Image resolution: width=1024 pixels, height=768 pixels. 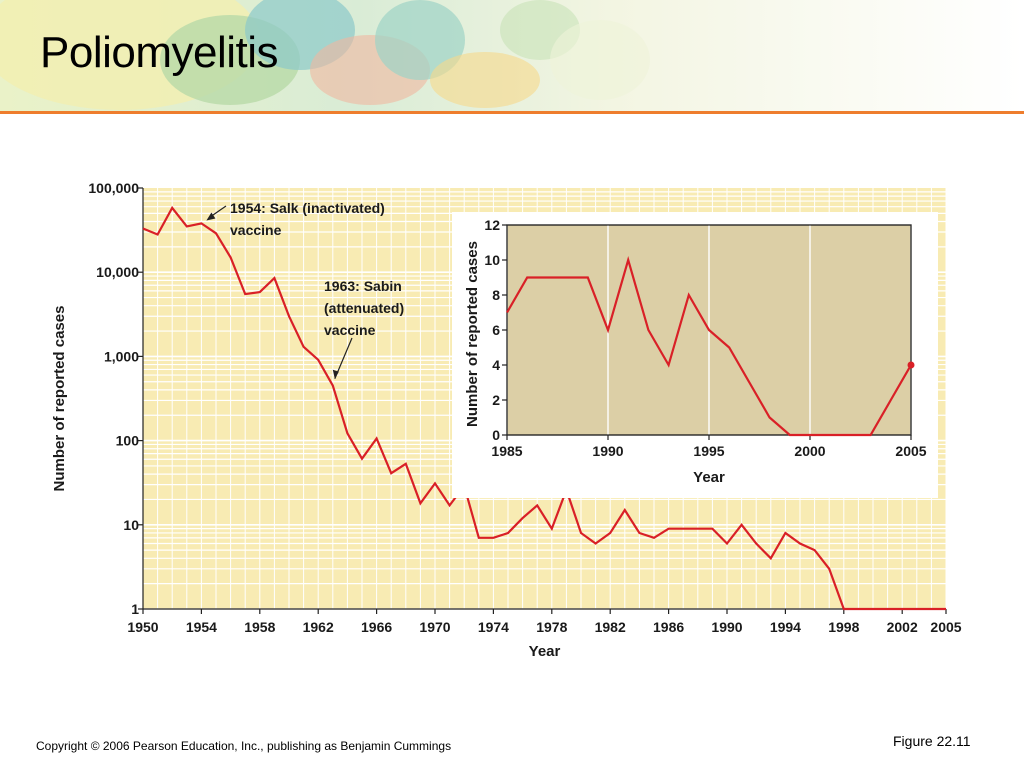 What do you see at coordinates (492, 225) in the screenshot?
I see `inset-y-tick-label: 12` at bounding box center [492, 225].